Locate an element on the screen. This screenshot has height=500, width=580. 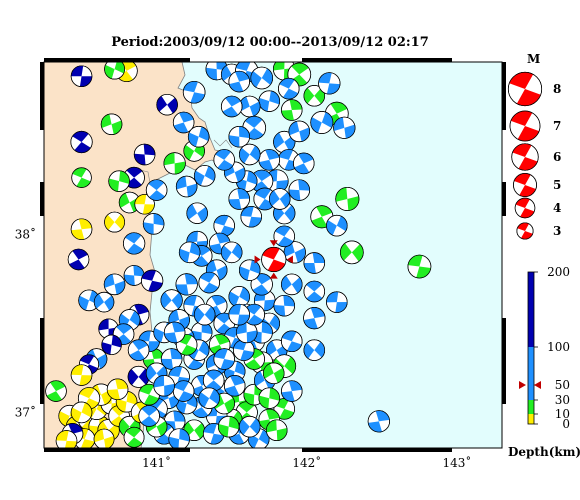
magnitude-legend-item: 7 is located at coordinates (535, 126).